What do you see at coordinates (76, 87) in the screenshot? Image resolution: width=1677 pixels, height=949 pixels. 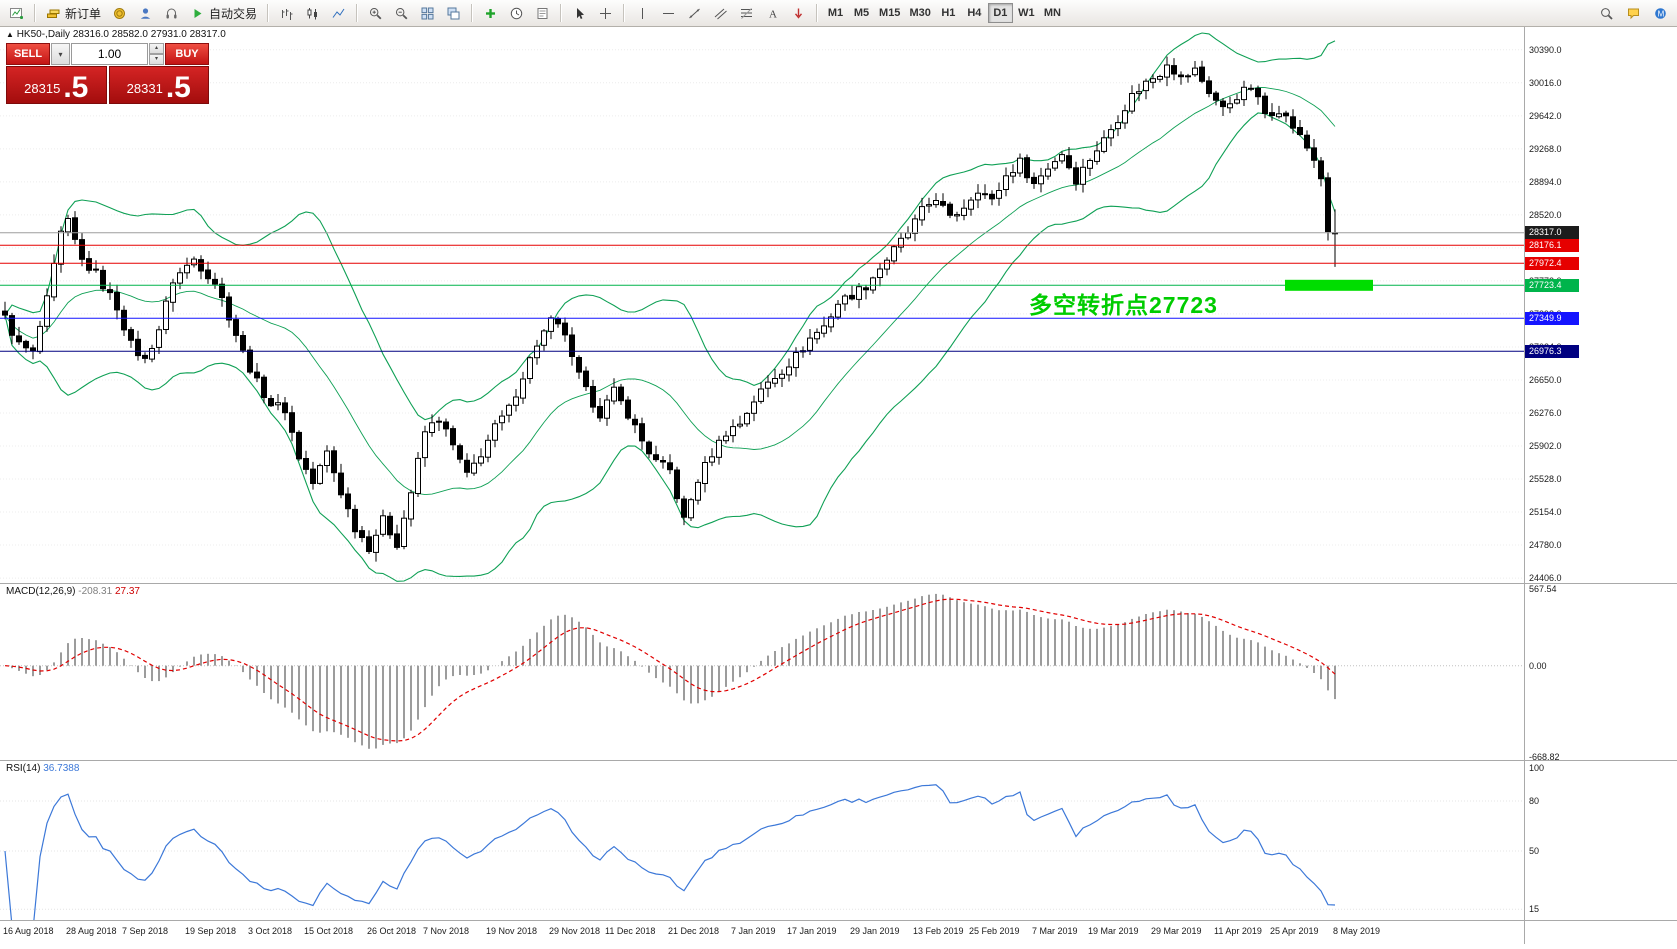 I see `sell-price-frac: .5` at bounding box center [76, 87].